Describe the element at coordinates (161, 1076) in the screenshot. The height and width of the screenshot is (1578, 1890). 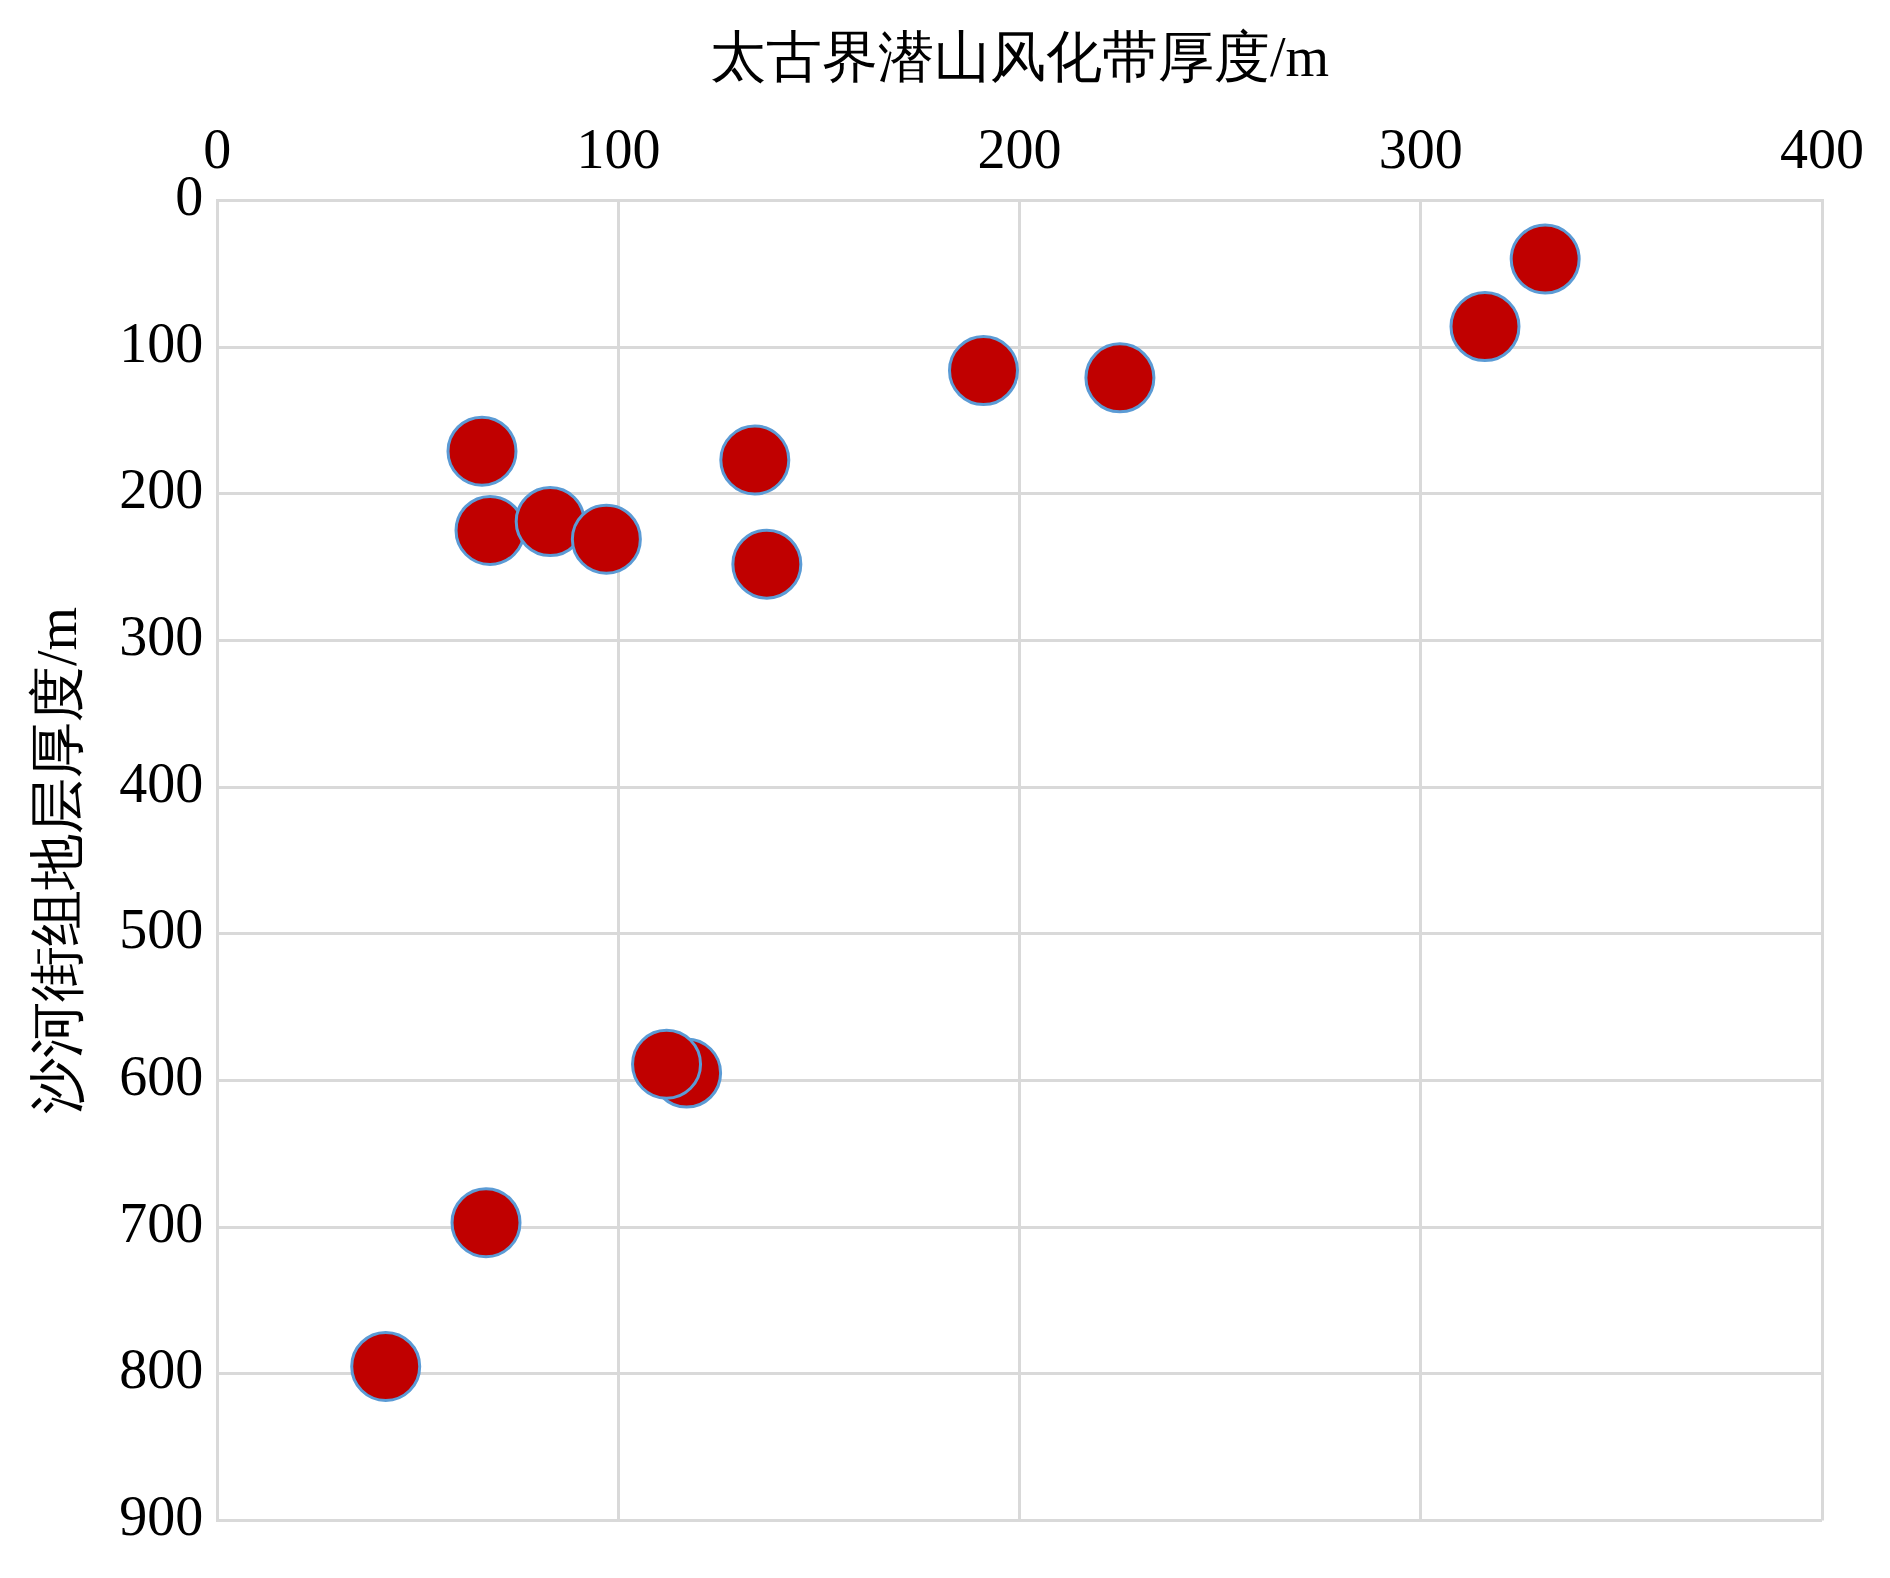
I see `y-tick-label: 600` at that location.